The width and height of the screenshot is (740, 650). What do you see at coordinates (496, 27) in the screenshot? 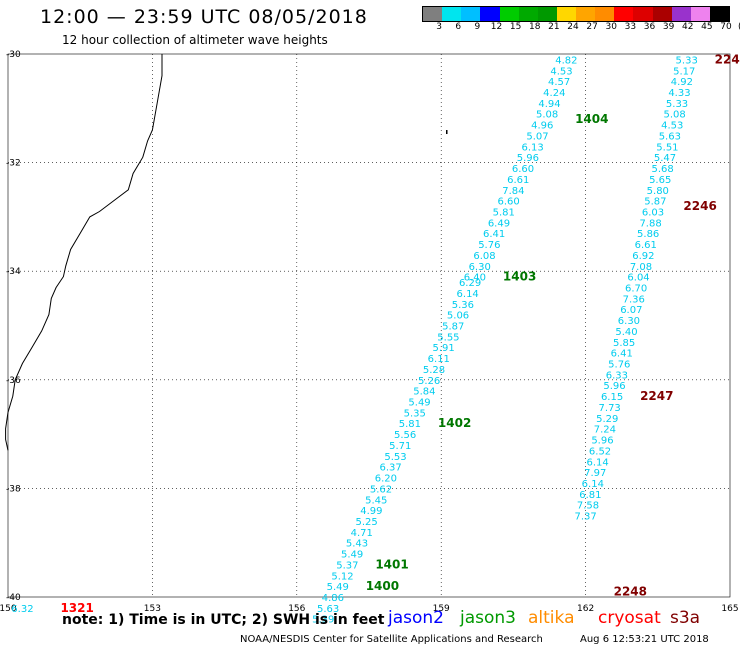
I see `color-scale-label: 12` at bounding box center [496, 27].